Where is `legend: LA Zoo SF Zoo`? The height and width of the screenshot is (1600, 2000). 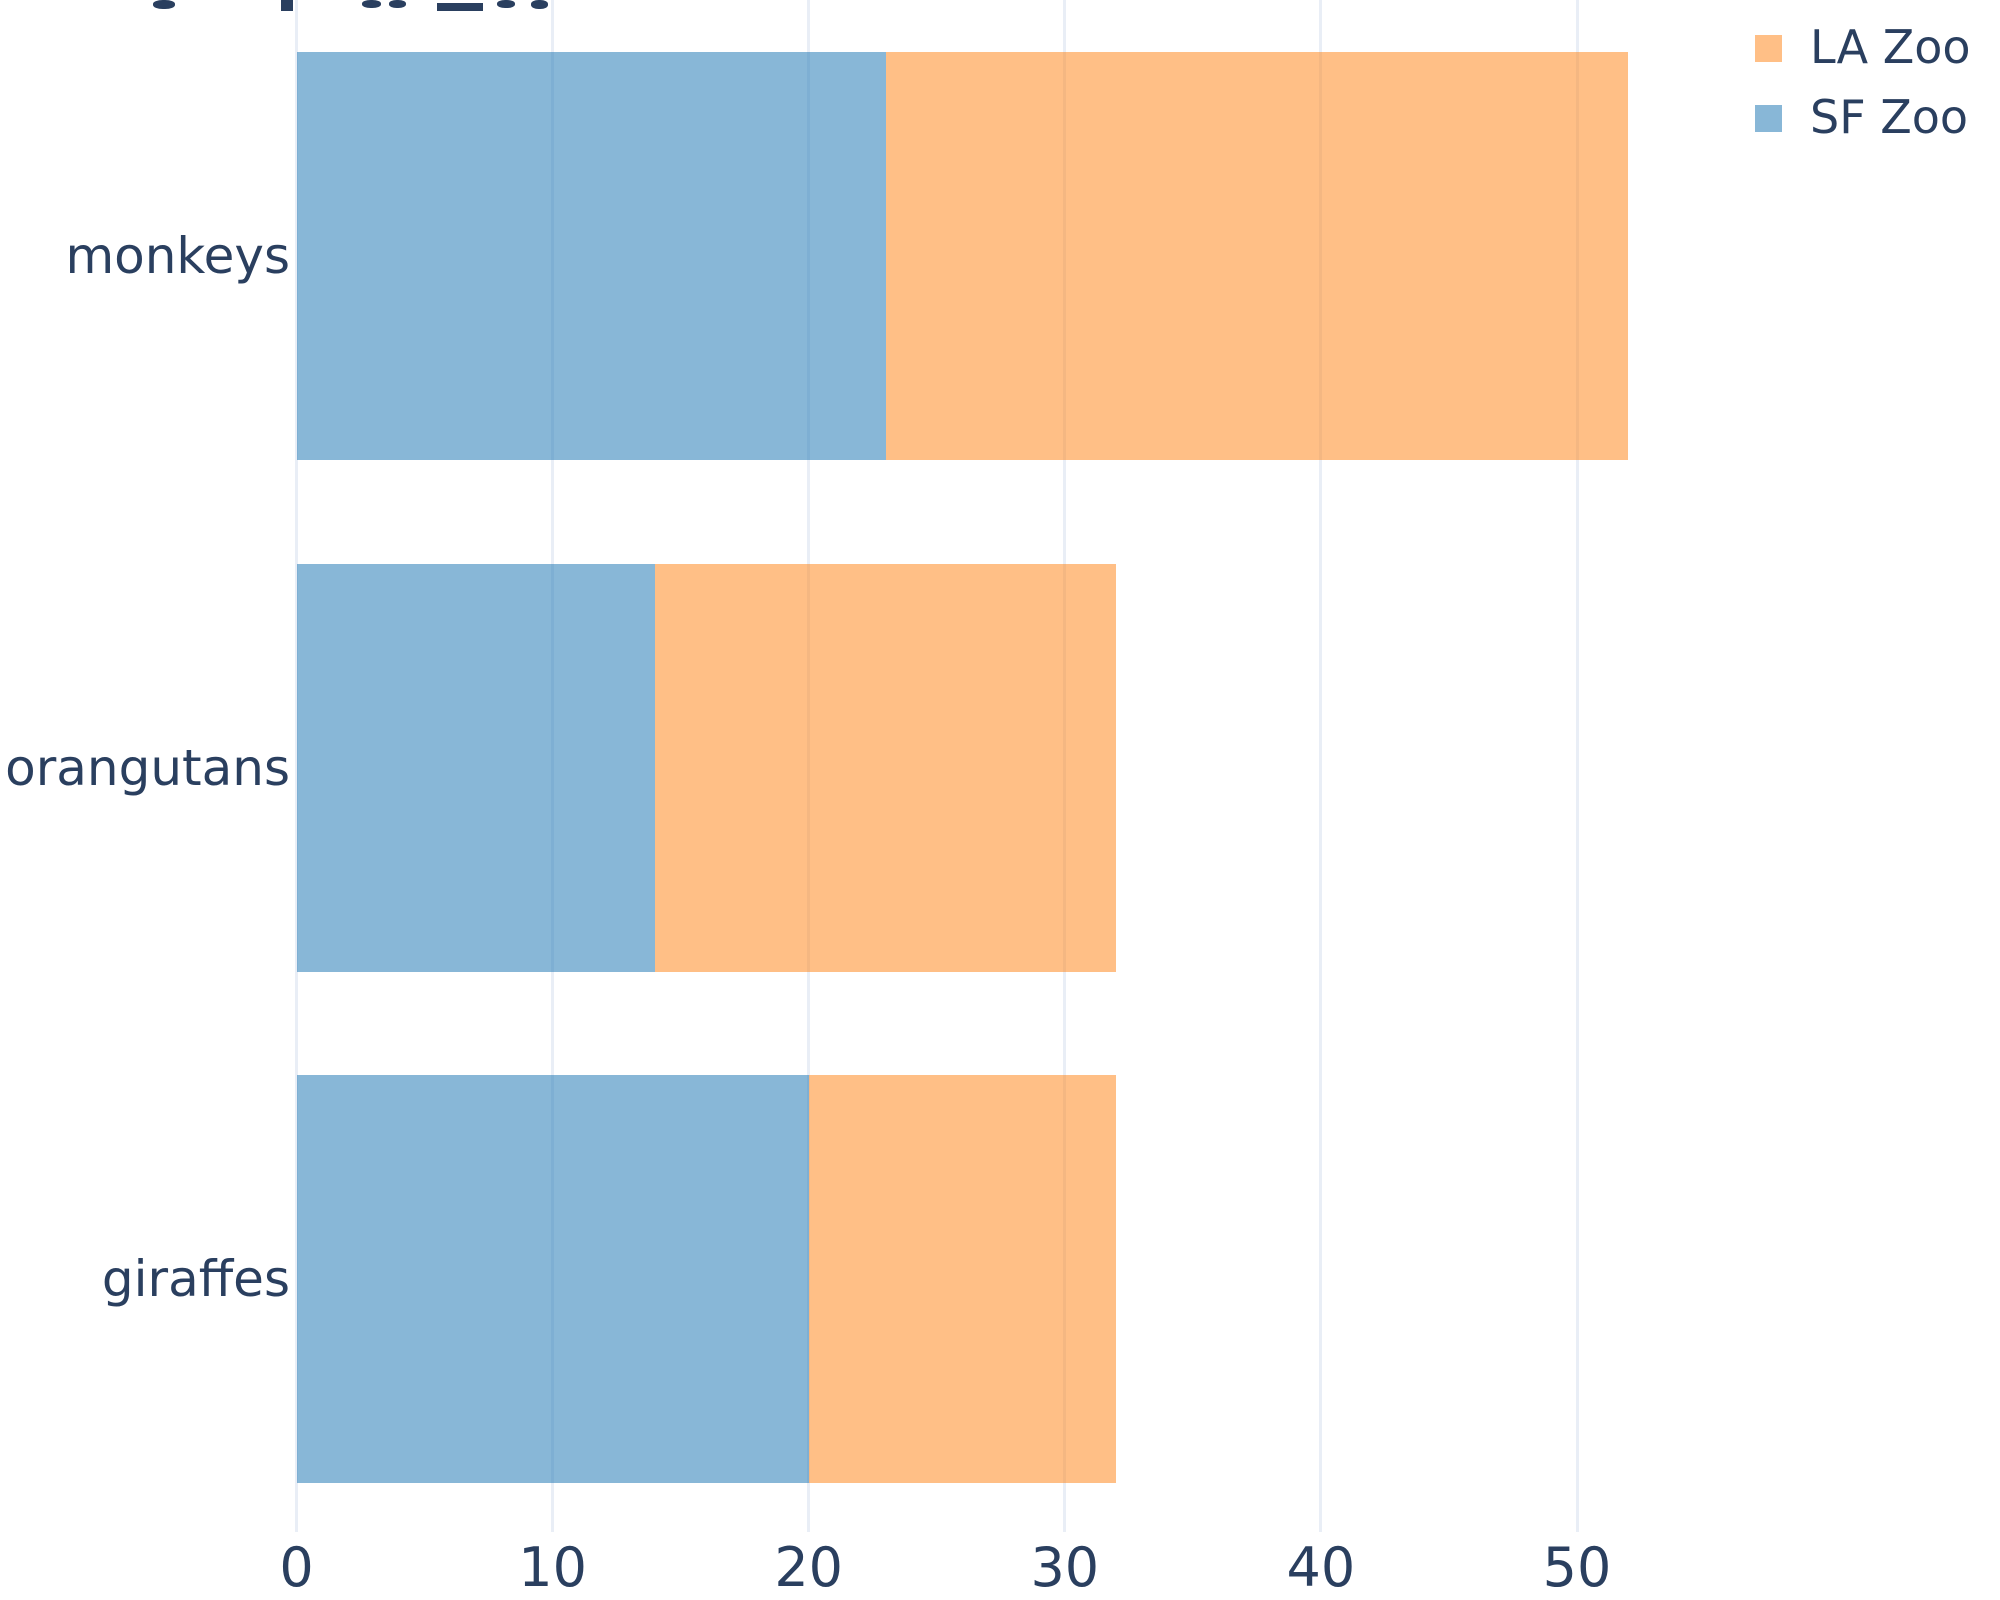 legend: LA Zoo SF Zoo is located at coordinates (1863, 90).